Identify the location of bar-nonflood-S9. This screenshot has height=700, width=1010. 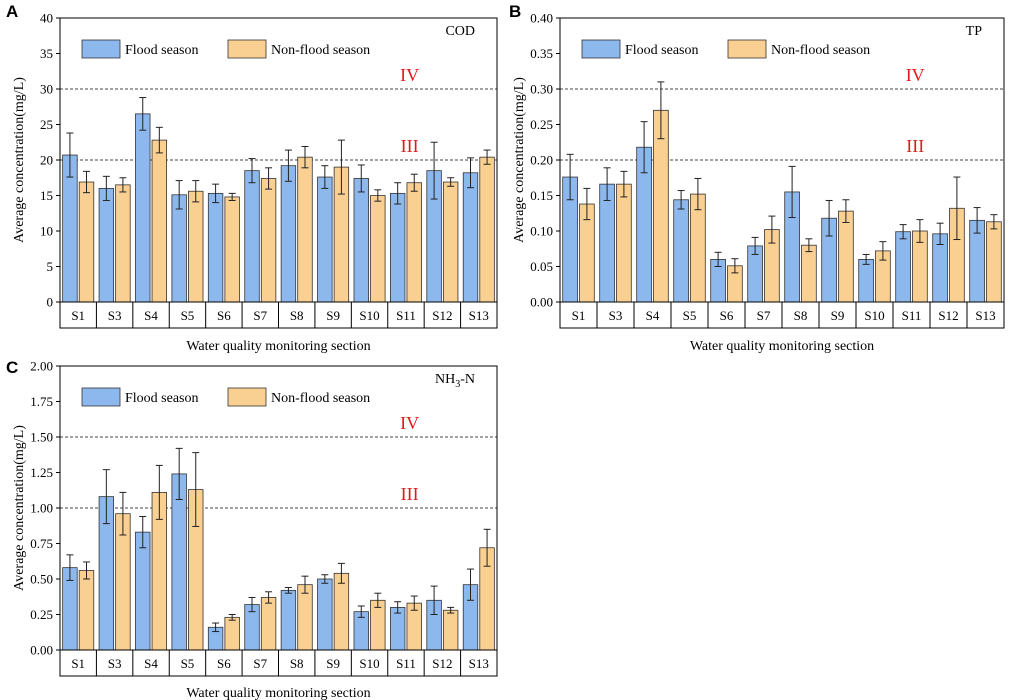
(341, 611).